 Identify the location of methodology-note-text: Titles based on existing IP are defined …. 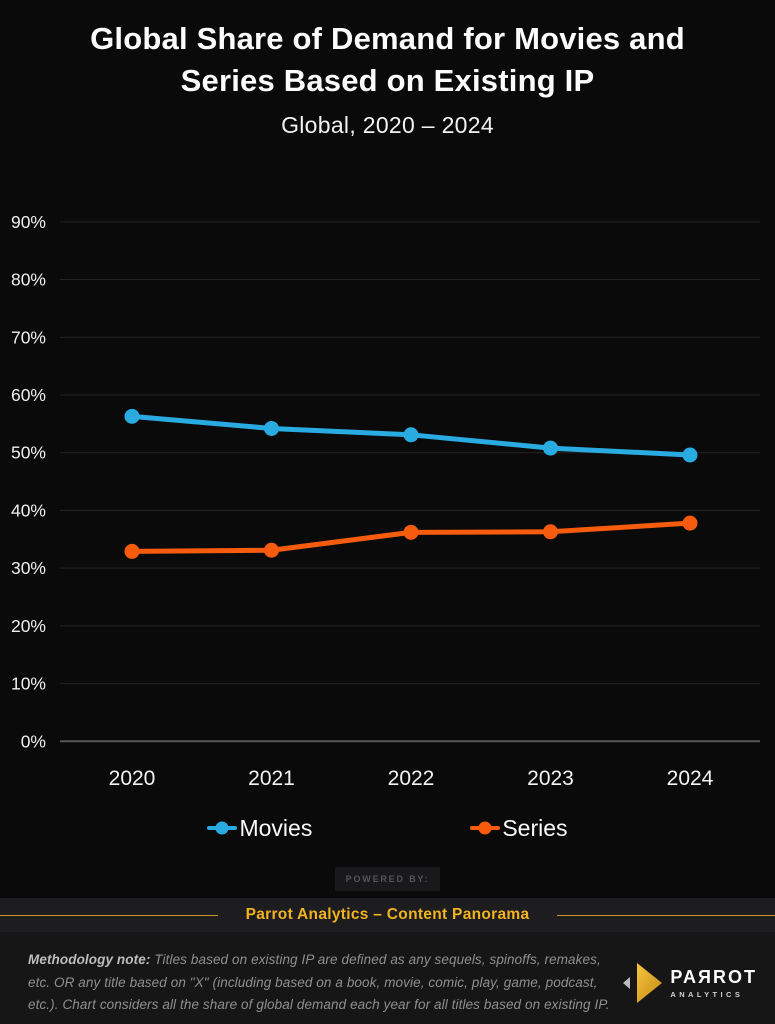
(319, 982).